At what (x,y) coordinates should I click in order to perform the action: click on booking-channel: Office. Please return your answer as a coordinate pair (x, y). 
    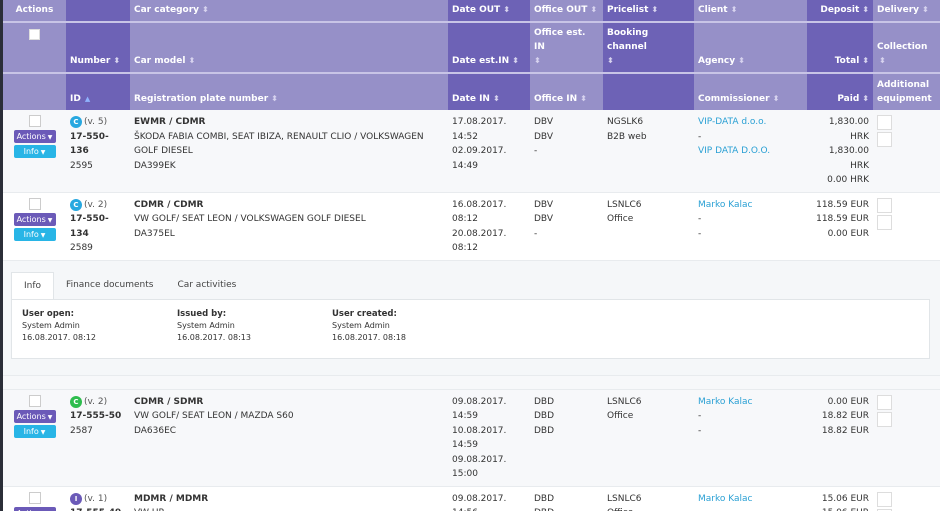
    Looking at the image, I should click on (648, 508).